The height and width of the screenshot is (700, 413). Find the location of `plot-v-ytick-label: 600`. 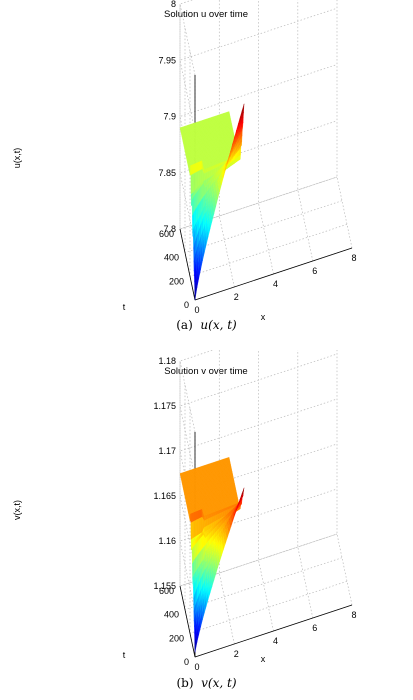

plot-v-ytick-label: 600 is located at coordinates (166, 591).